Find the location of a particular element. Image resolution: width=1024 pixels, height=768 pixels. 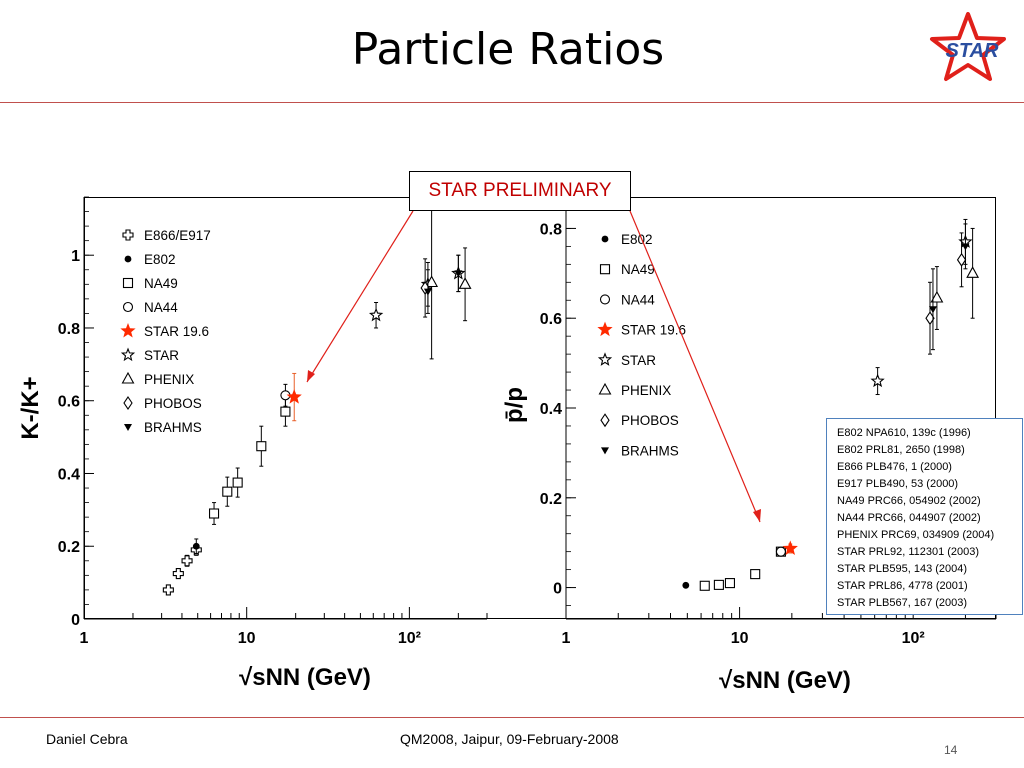

slide-title: Particle Ratios is located at coordinates (508, 49).